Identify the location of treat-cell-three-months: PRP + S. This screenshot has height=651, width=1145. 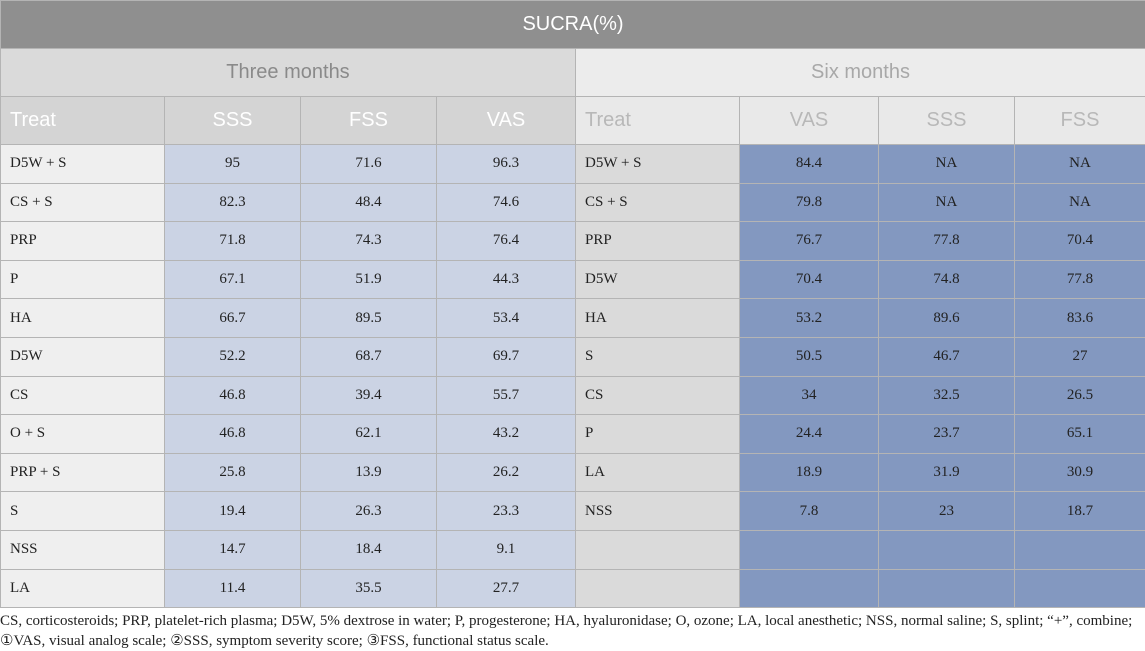
(82, 472).